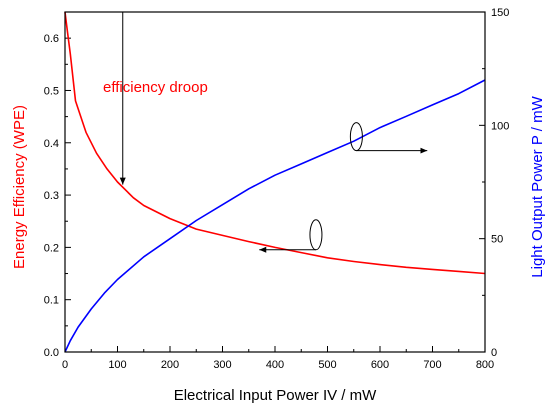 This screenshot has height=415, width=550. Describe the element at coordinates (51, 353) in the screenshot. I see `y-left-tick-label: 0.0` at that location.